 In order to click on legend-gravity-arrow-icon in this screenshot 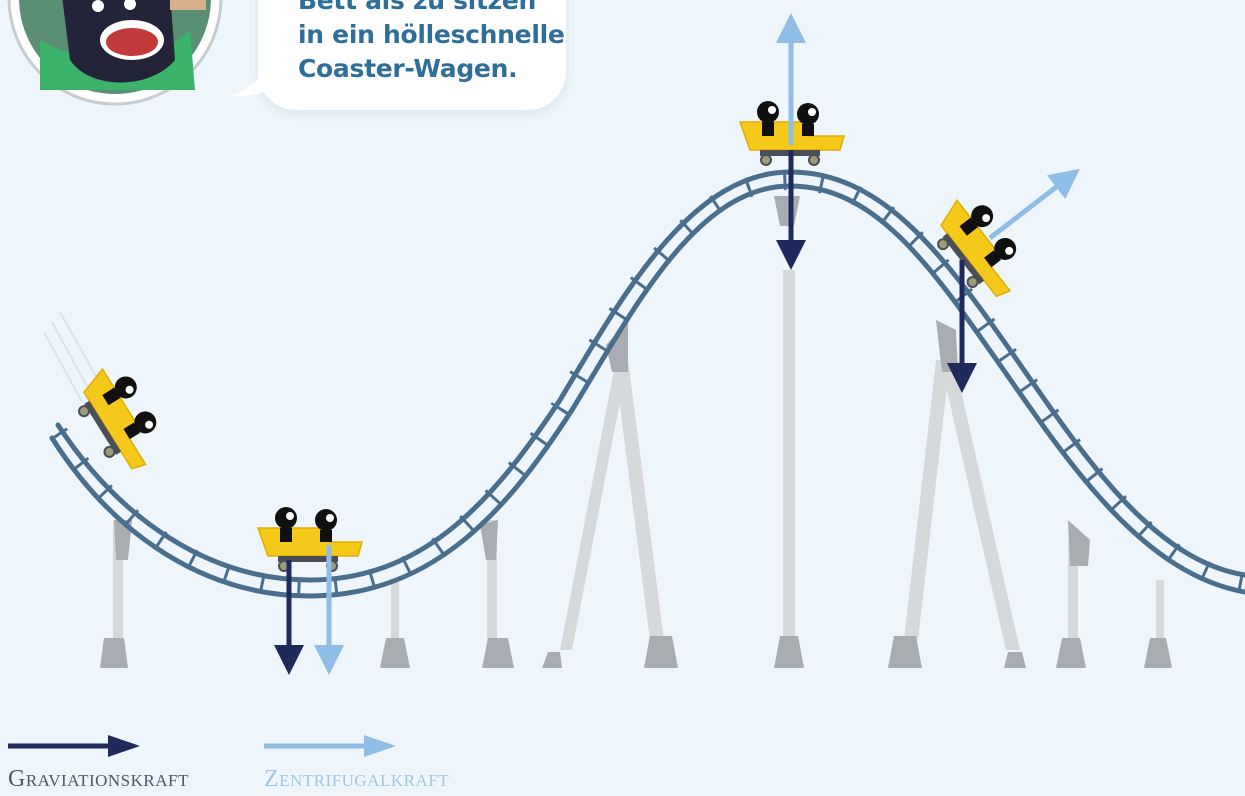, I will do `click(74, 746)`.